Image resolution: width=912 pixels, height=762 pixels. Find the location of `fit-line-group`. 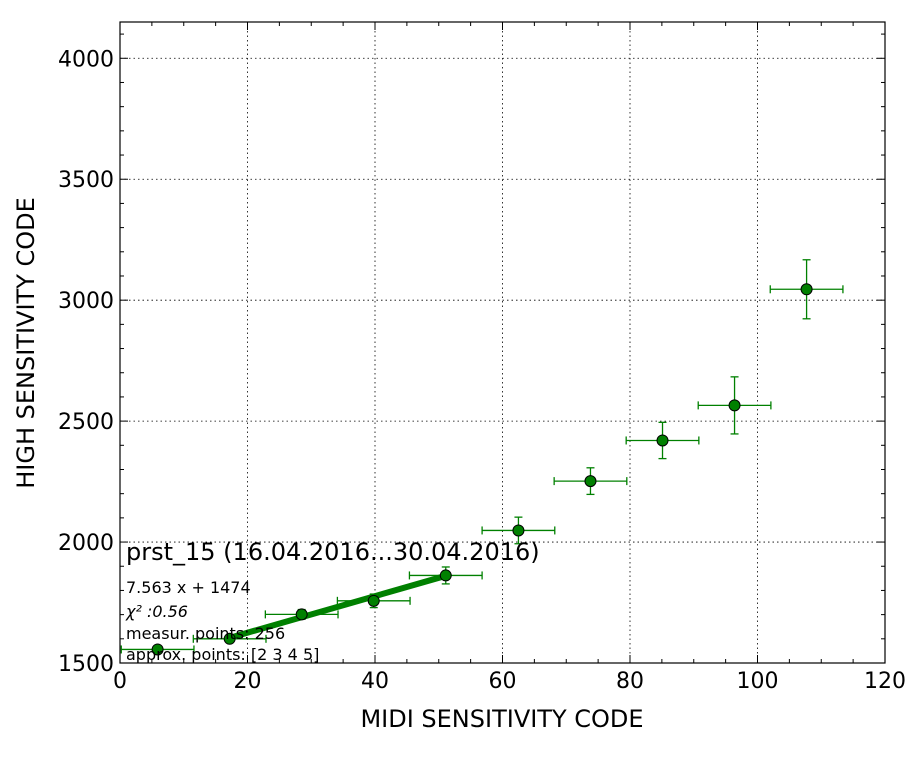

fit-line-group is located at coordinates (337, 606).